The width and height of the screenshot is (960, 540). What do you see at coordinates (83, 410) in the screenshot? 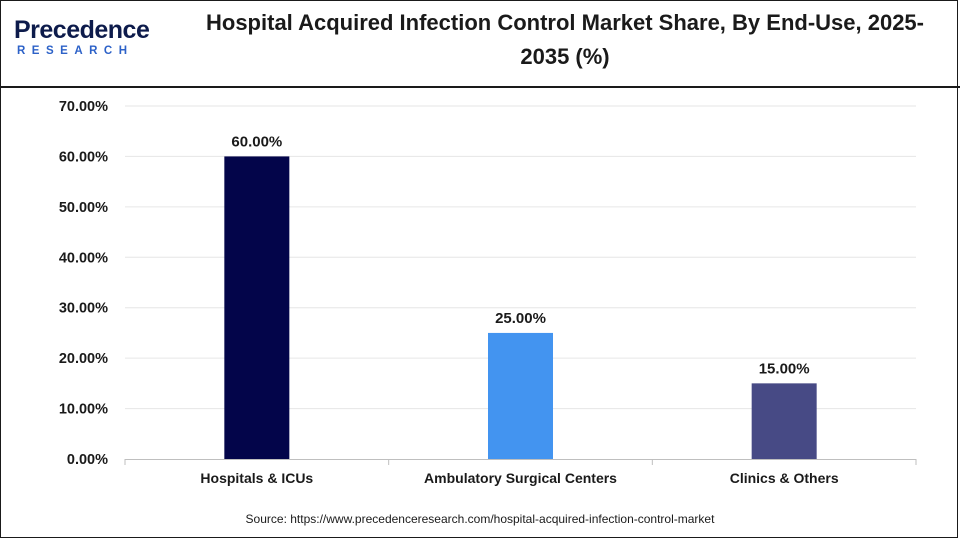
I see `y-tick-label: 10.00%` at bounding box center [83, 410].